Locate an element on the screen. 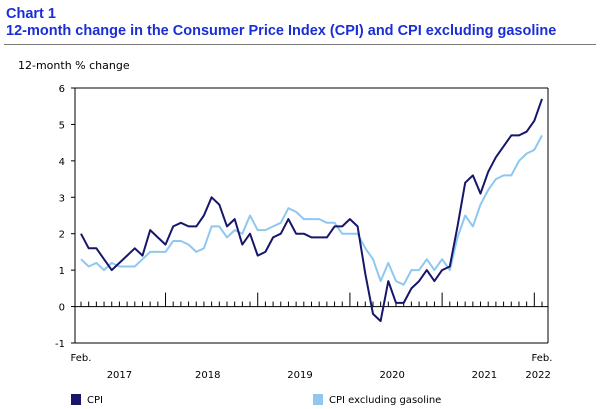  y-tick-label: 6 is located at coordinates (62, 89).